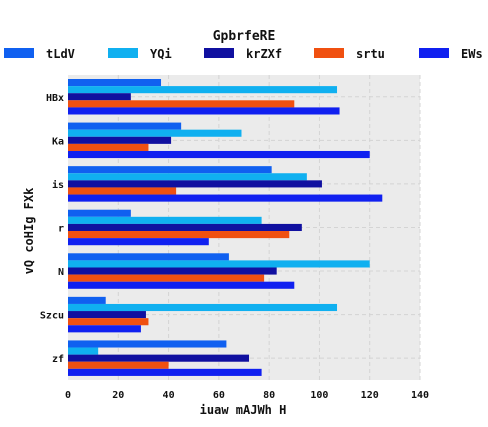 This screenshot has width=488, height=427. What do you see at coordinates (161, 54) in the screenshot?
I see `legend-label: YQi` at bounding box center [161, 54].